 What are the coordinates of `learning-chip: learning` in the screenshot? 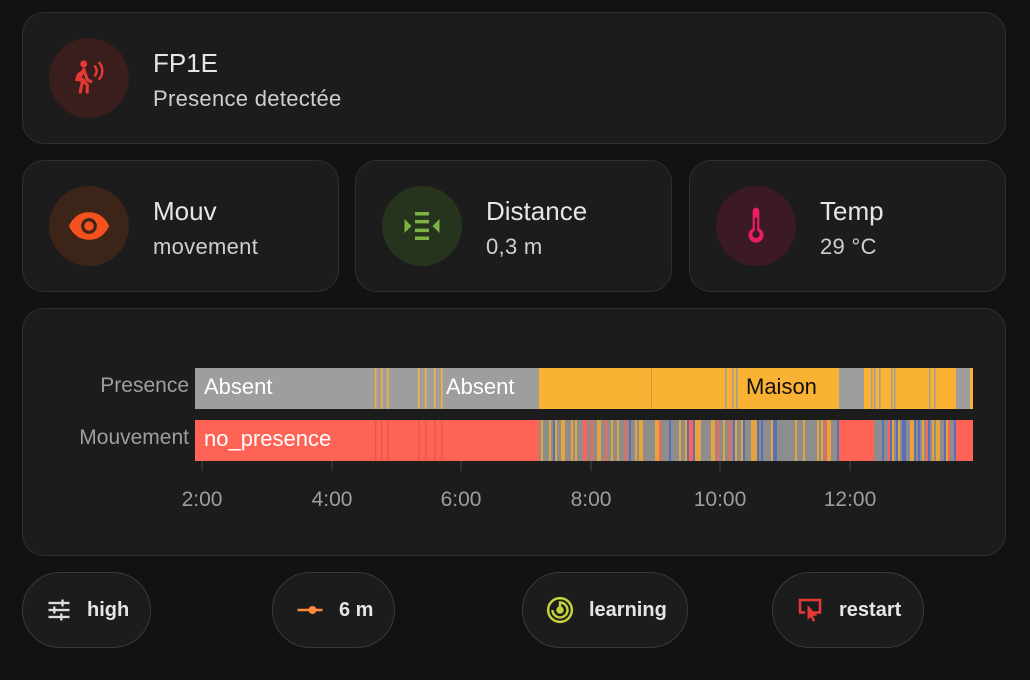 It's located at (605, 610).